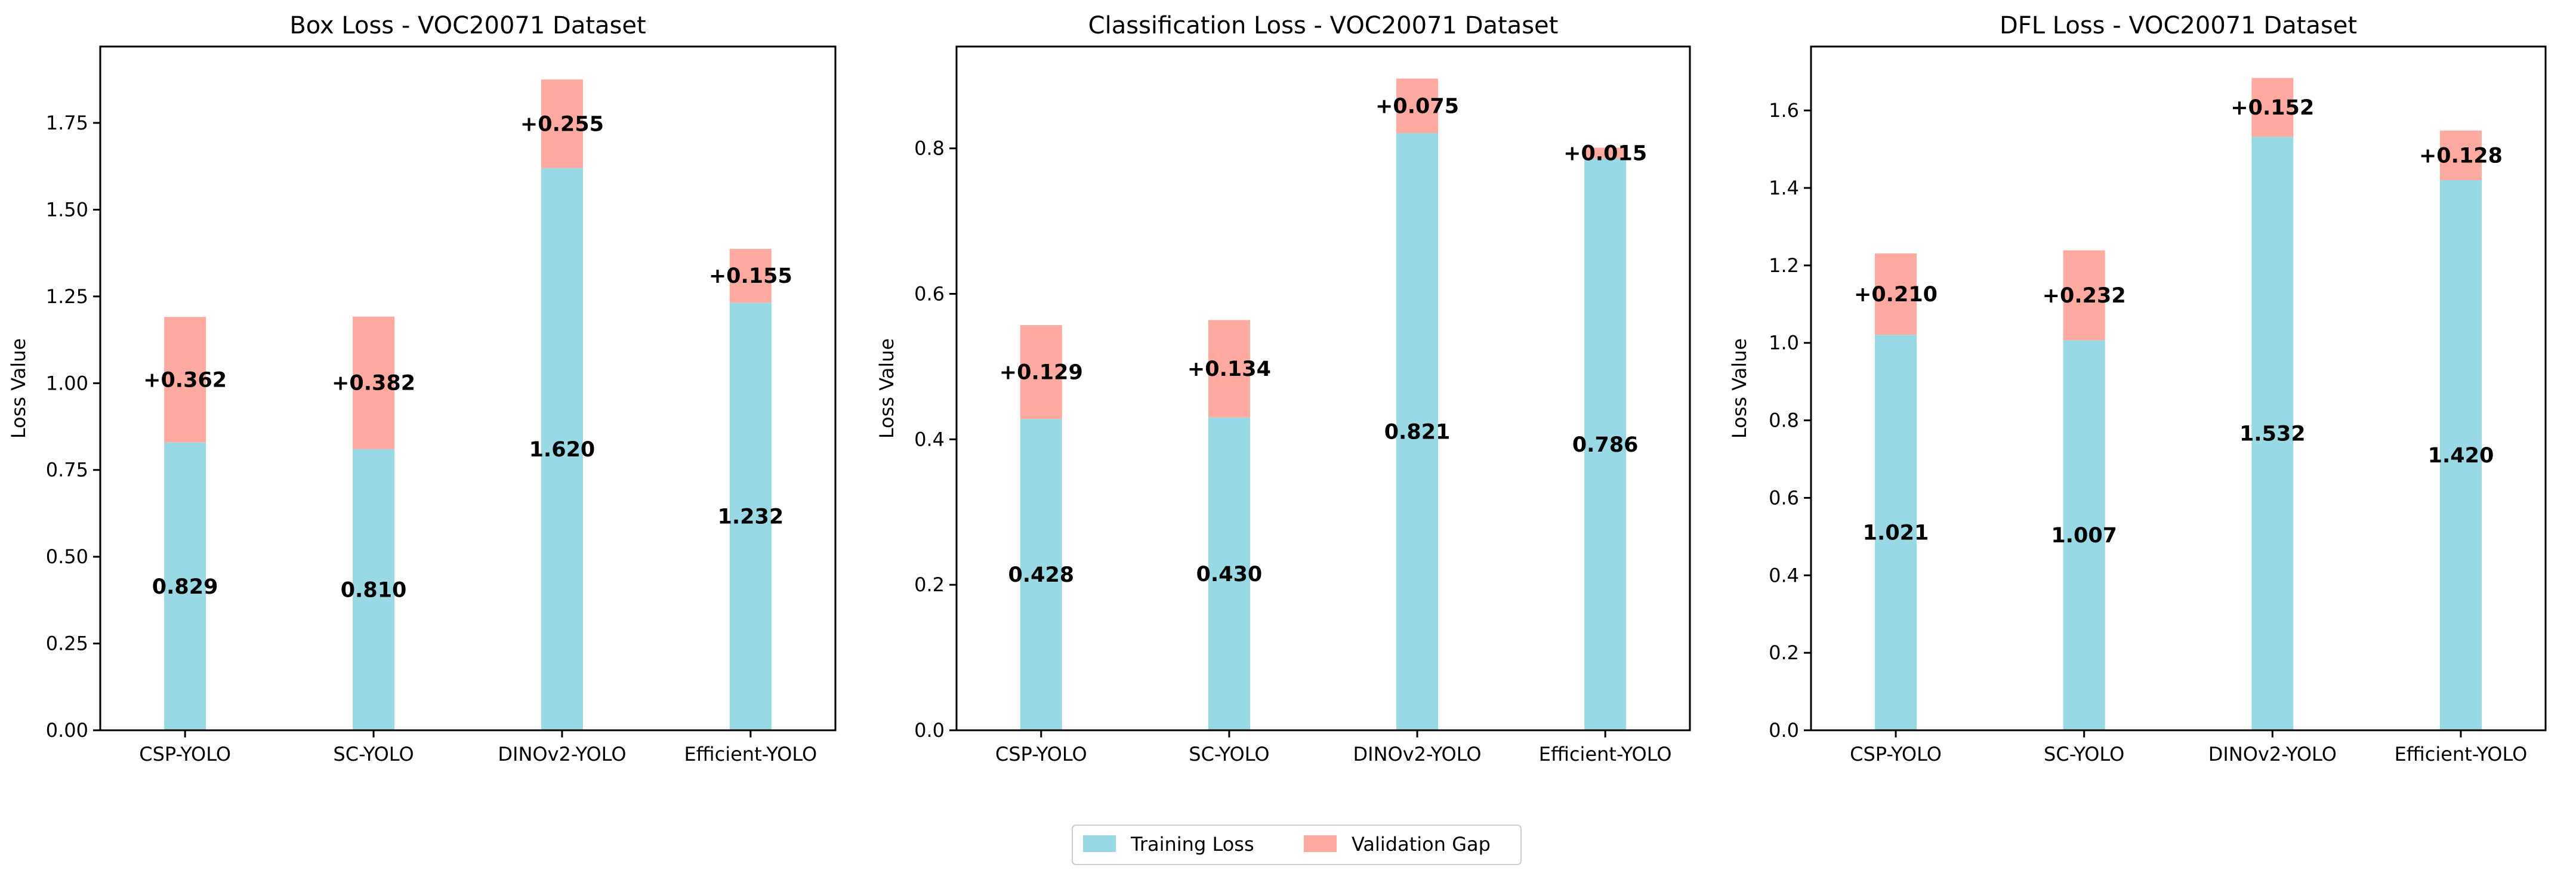  What do you see at coordinates (1320, 843) in the screenshot?
I see `legend-swatch-gap` at bounding box center [1320, 843].